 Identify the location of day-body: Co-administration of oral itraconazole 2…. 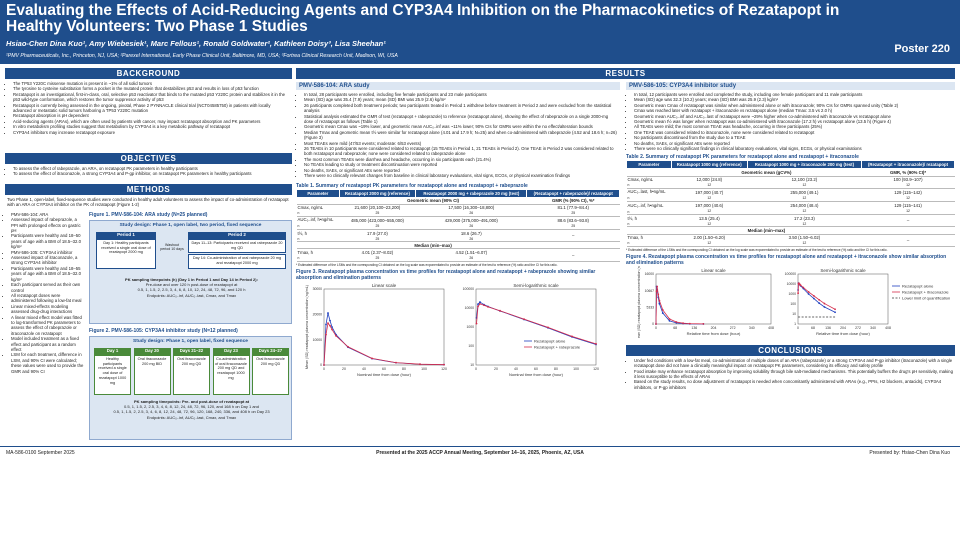
(231, 374).